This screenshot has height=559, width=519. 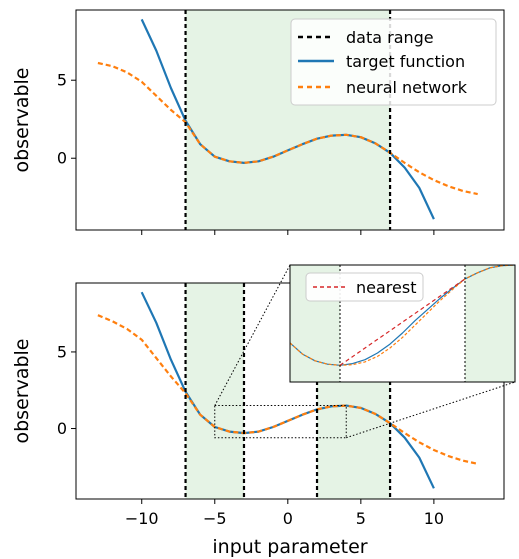 I want to click on top-legend-box, so click(x=393, y=62).